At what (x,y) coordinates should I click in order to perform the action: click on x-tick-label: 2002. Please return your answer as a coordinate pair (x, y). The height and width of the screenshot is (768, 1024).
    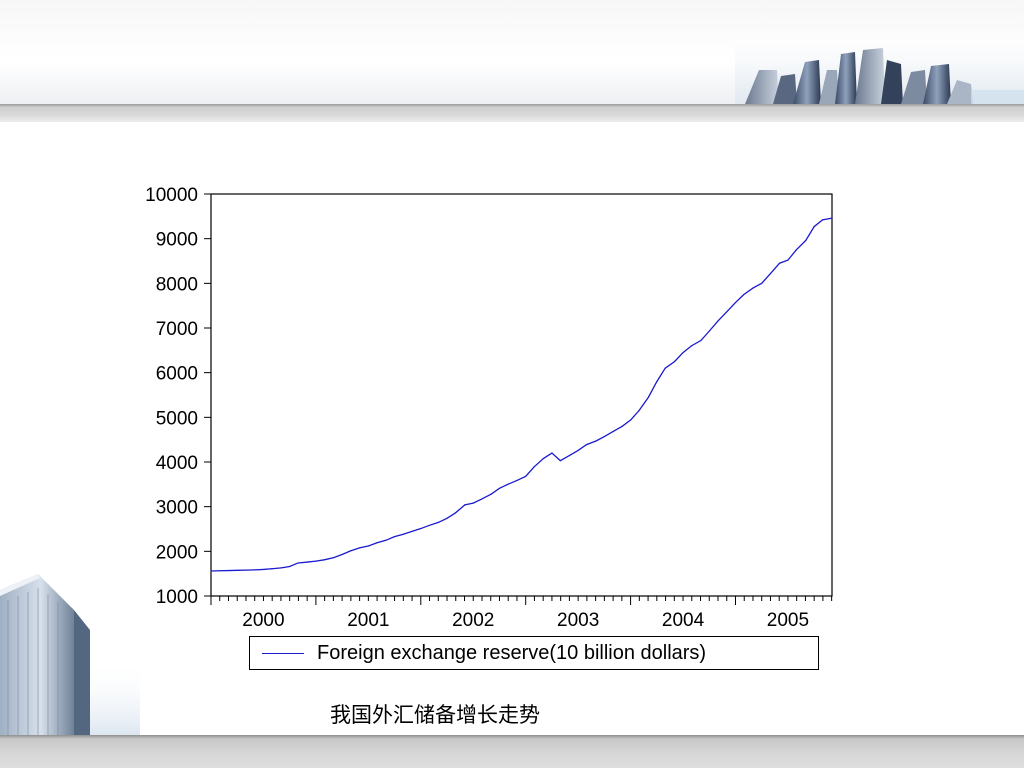
    Looking at the image, I should click on (473, 620).